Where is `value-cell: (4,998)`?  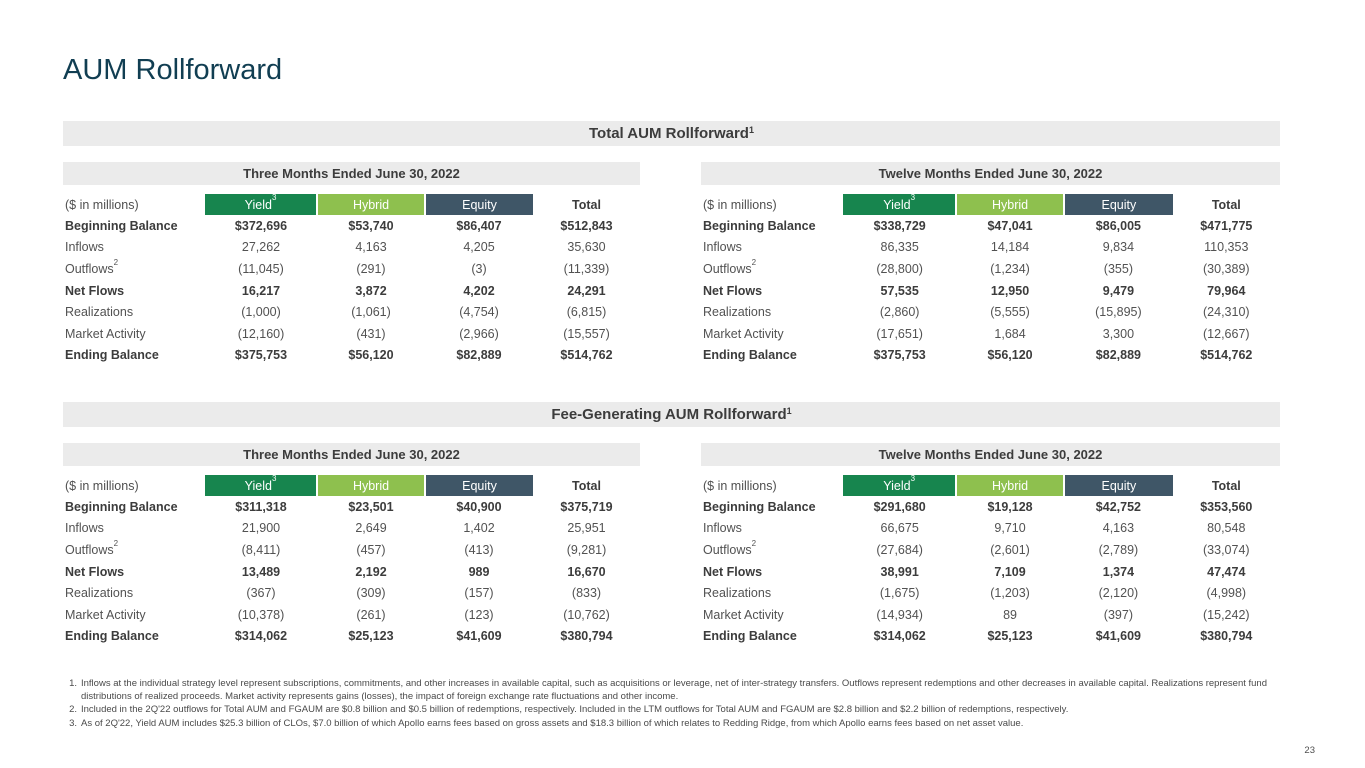 value-cell: (4,998) is located at coordinates (1226, 593).